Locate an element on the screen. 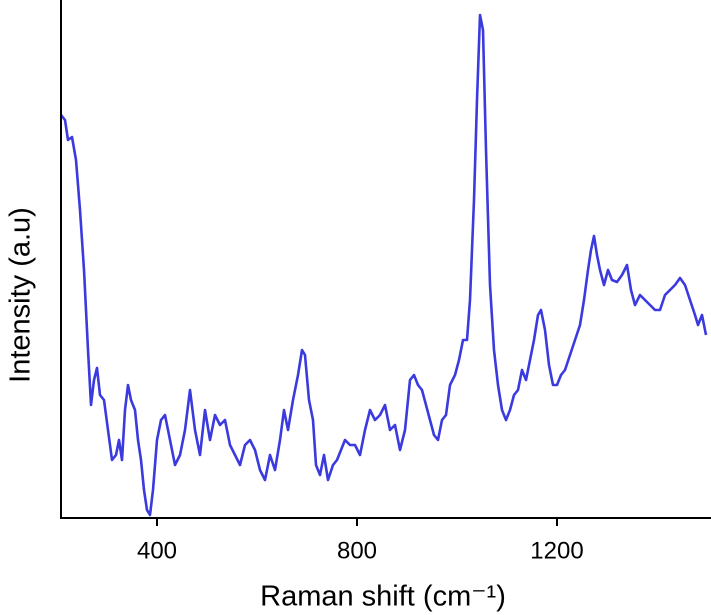  x-axis-title: Raman shift (cm⁻¹) is located at coordinates (383, 597).